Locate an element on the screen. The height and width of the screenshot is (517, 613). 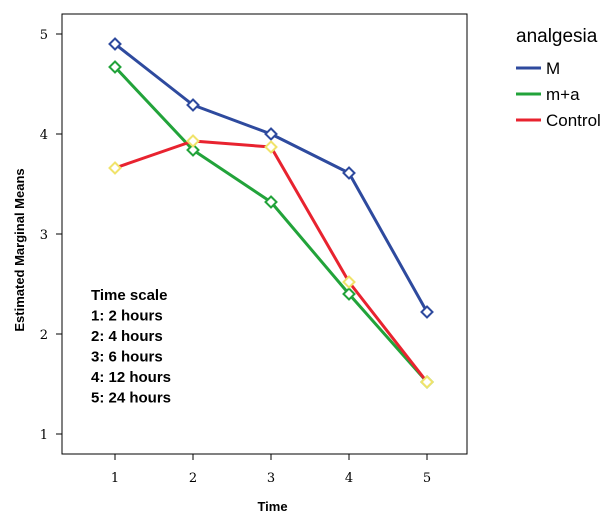
y-tick-label: 3 is located at coordinates (44, 235).